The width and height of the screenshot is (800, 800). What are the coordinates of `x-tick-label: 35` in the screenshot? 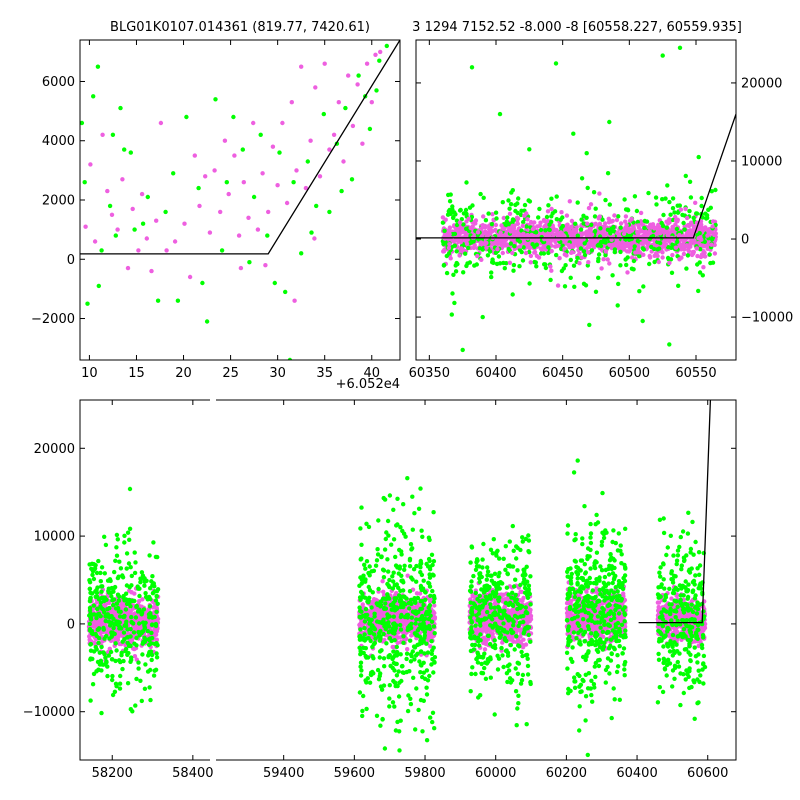 It's located at (324, 373).